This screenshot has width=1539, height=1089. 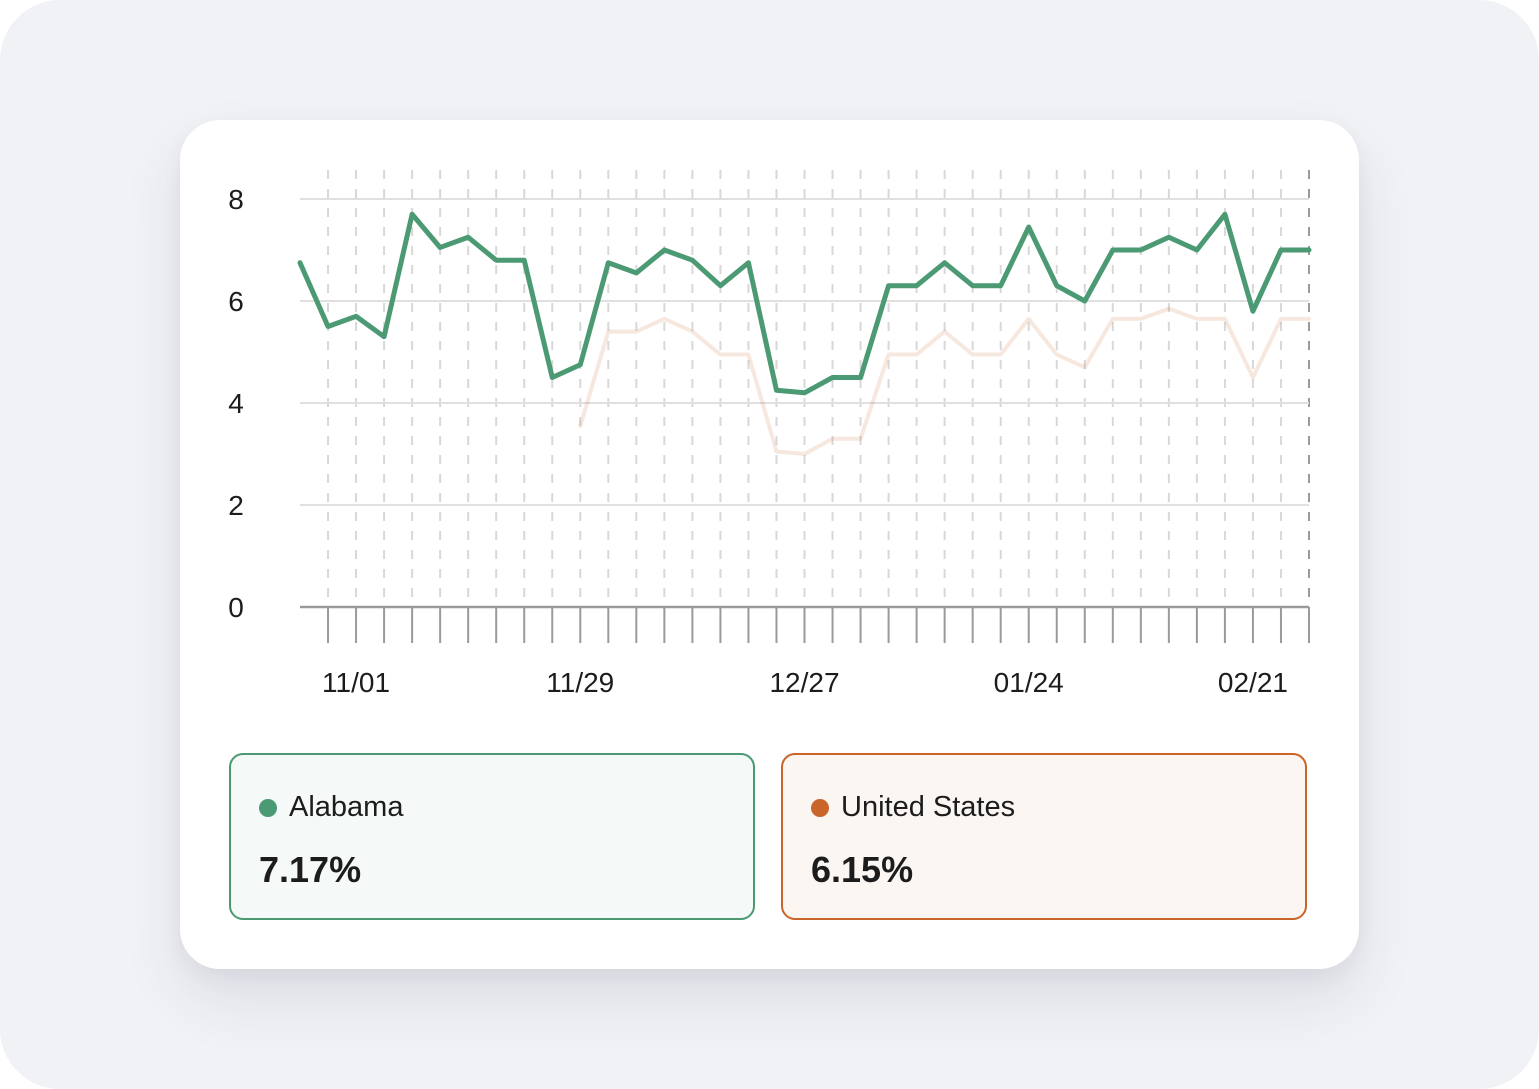 I want to click on y-tick-label: 8, so click(x=236, y=199).